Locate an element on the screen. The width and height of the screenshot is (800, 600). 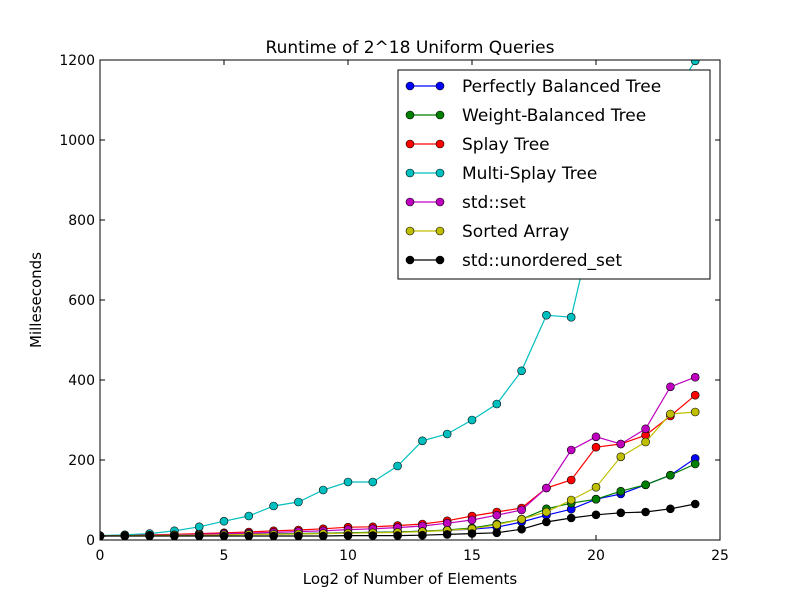
x-tick-label: 5 is located at coordinates (224, 556).